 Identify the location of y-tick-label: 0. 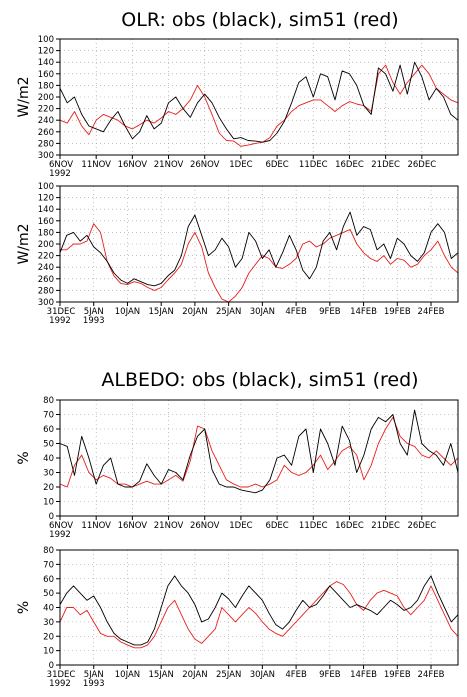
(51, 517).